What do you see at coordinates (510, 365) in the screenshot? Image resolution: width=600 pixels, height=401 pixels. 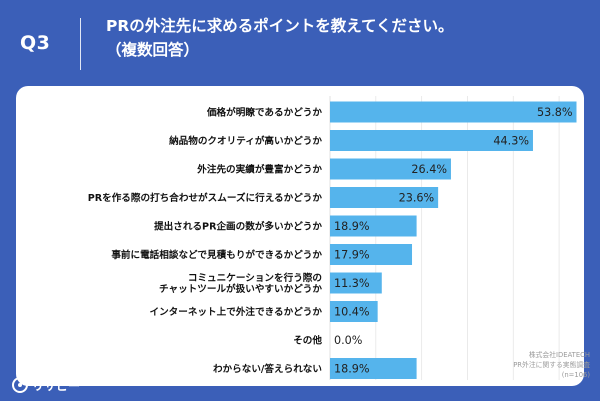 I see `source-note: 株式会社IDEATECH PR外注に関する実態調査 (n=106)` at bounding box center [510, 365].